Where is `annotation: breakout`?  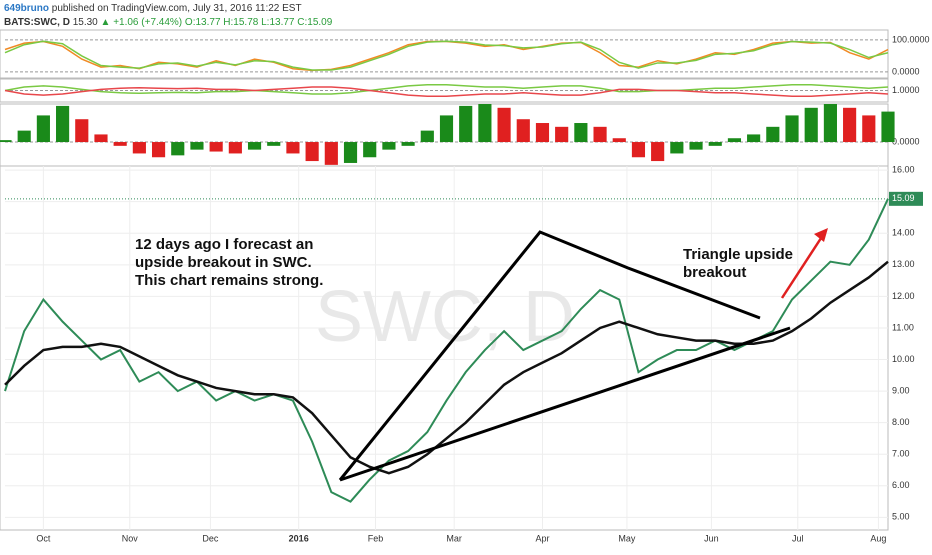 annotation: breakout is located at coordinates (714, 272).